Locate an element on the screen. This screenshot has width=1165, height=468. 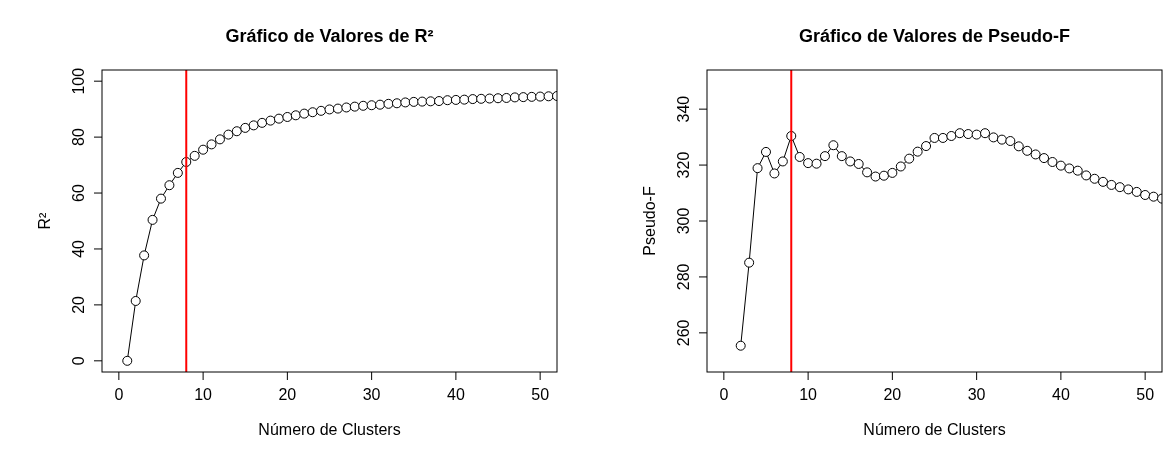
y-tick-label: 0 is located at coordinates (78, 361).